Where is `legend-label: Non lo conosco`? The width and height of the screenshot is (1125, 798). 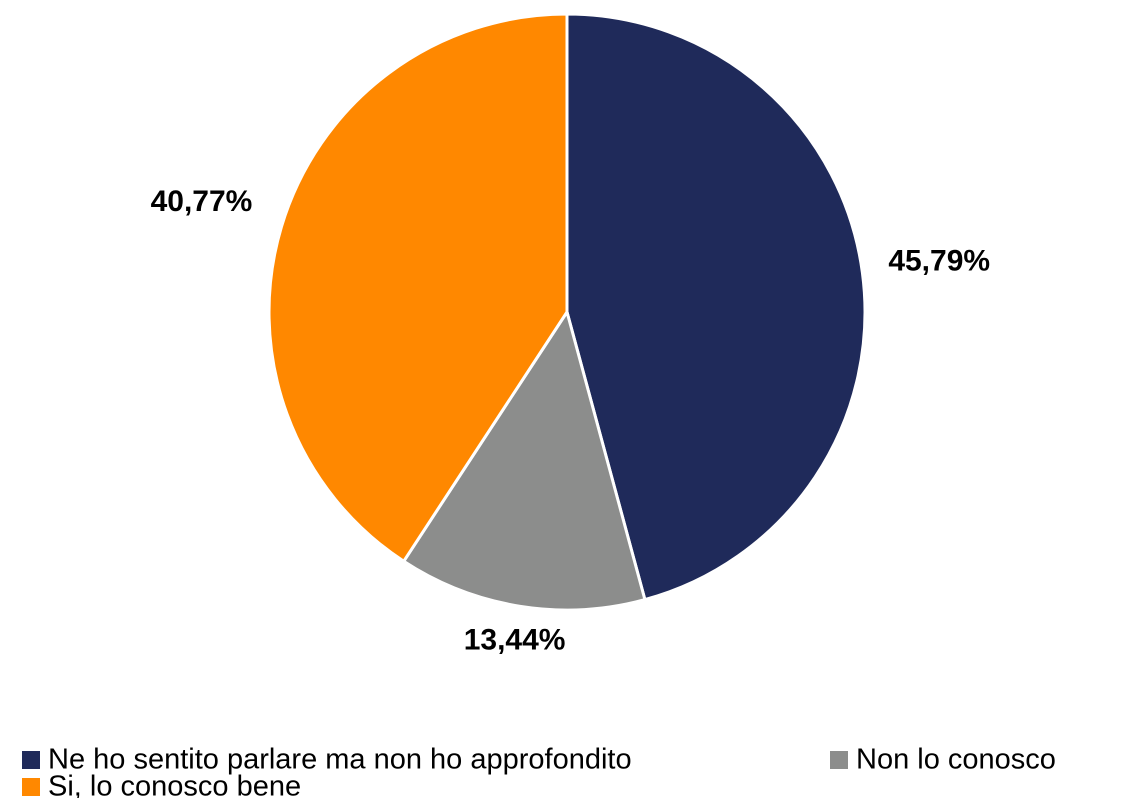 legend-label: Non lo conosco is located at coordinates (956, 760).